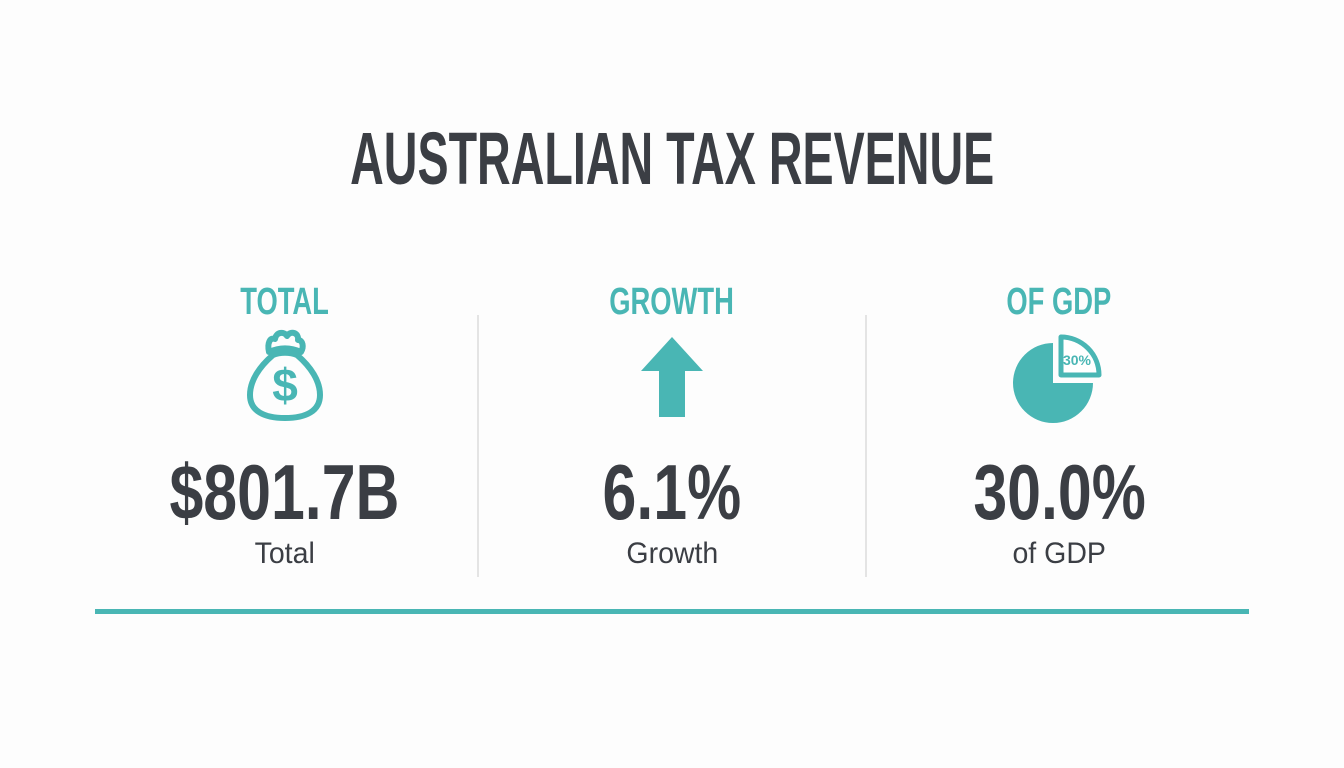  I want to click on pie-slice-label: 30%, so click(1077, 360).